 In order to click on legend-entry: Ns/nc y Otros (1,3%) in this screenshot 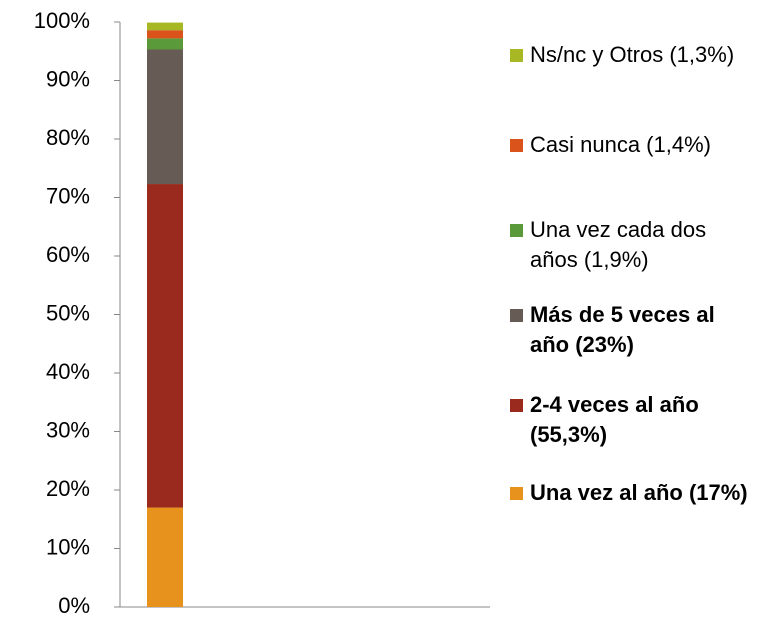, I will do `click(645, 55)`.